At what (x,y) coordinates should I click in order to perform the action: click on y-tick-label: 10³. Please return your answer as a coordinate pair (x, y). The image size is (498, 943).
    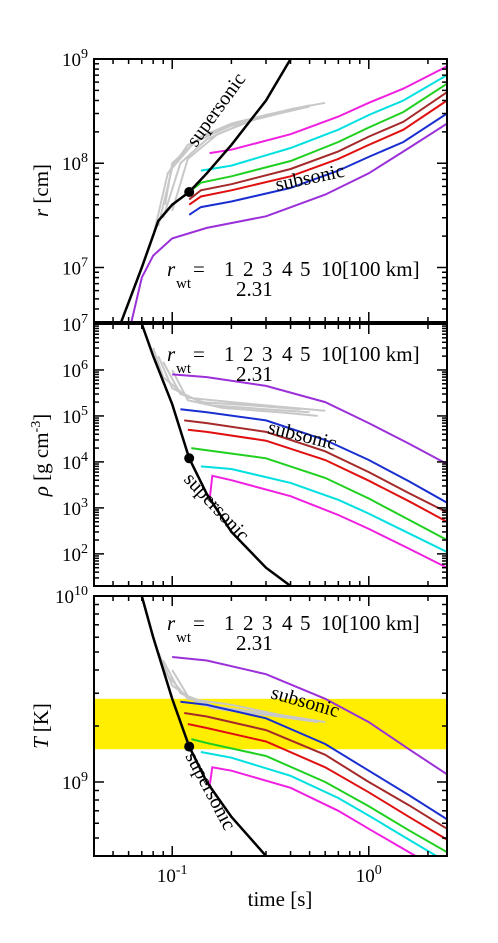
    Looking at the image, I should click on (75, 508).